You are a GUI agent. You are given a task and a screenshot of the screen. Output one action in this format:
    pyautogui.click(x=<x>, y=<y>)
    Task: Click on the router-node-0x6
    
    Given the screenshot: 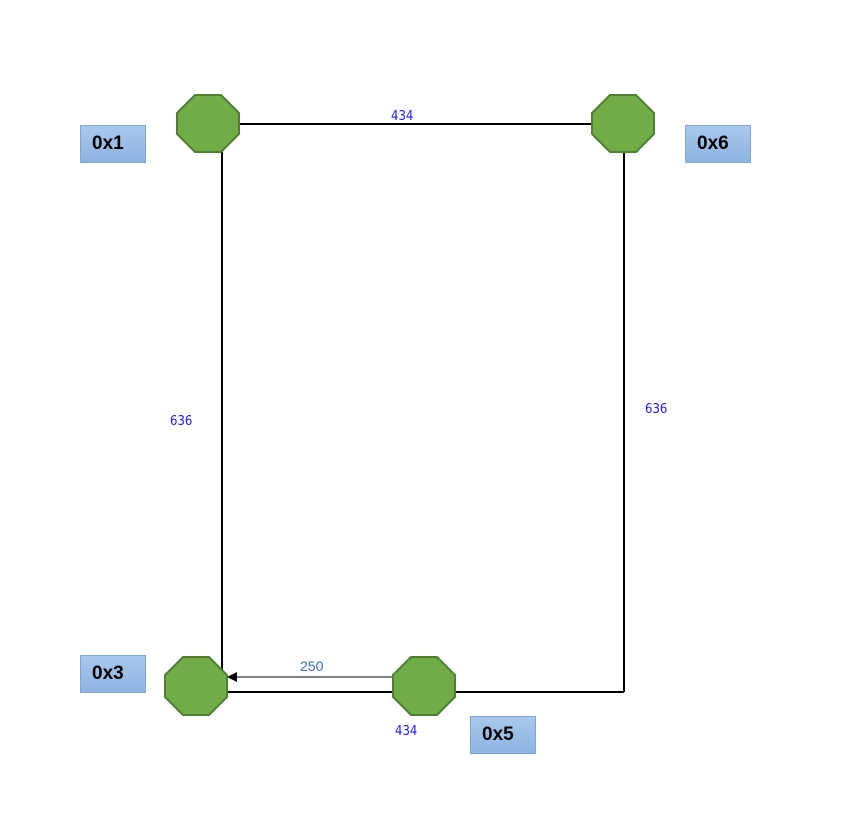 What is the action you would take?
    pyautogui.click(x=623, y=123)
    